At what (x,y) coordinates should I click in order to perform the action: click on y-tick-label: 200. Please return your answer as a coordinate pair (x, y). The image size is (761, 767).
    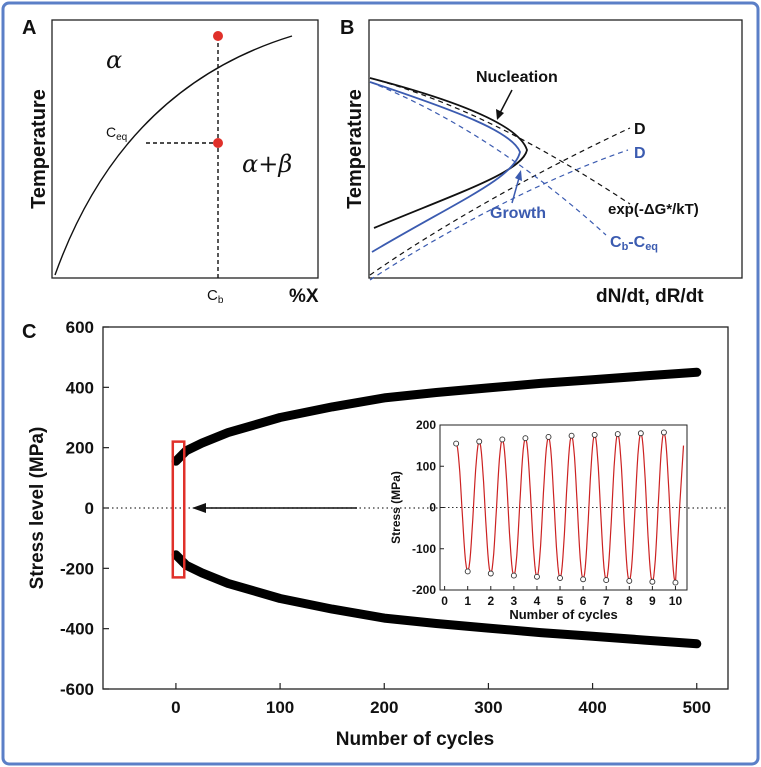
    Looking at the image, I should click on (80, 448).